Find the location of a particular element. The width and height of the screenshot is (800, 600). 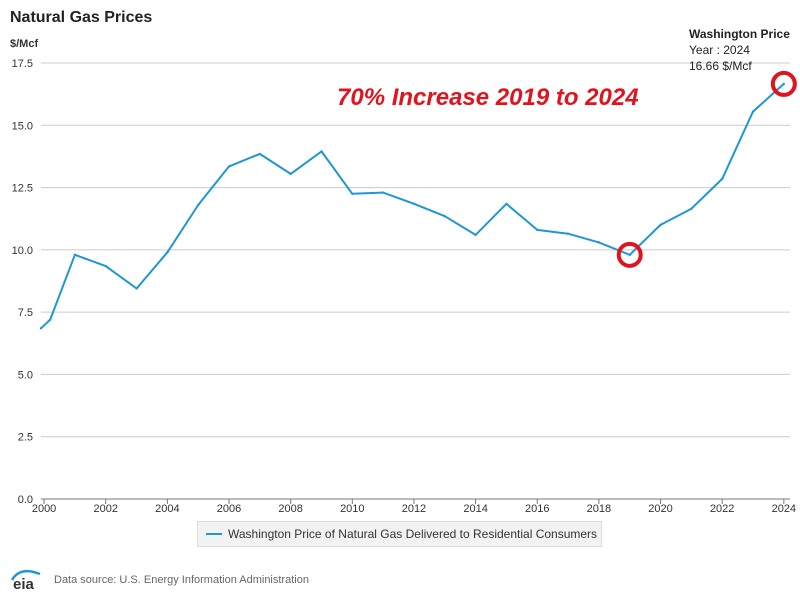

data-tooltip: Washington Price Year : 2024 16.66 $/Mcf is located at coordinates (739, 50).